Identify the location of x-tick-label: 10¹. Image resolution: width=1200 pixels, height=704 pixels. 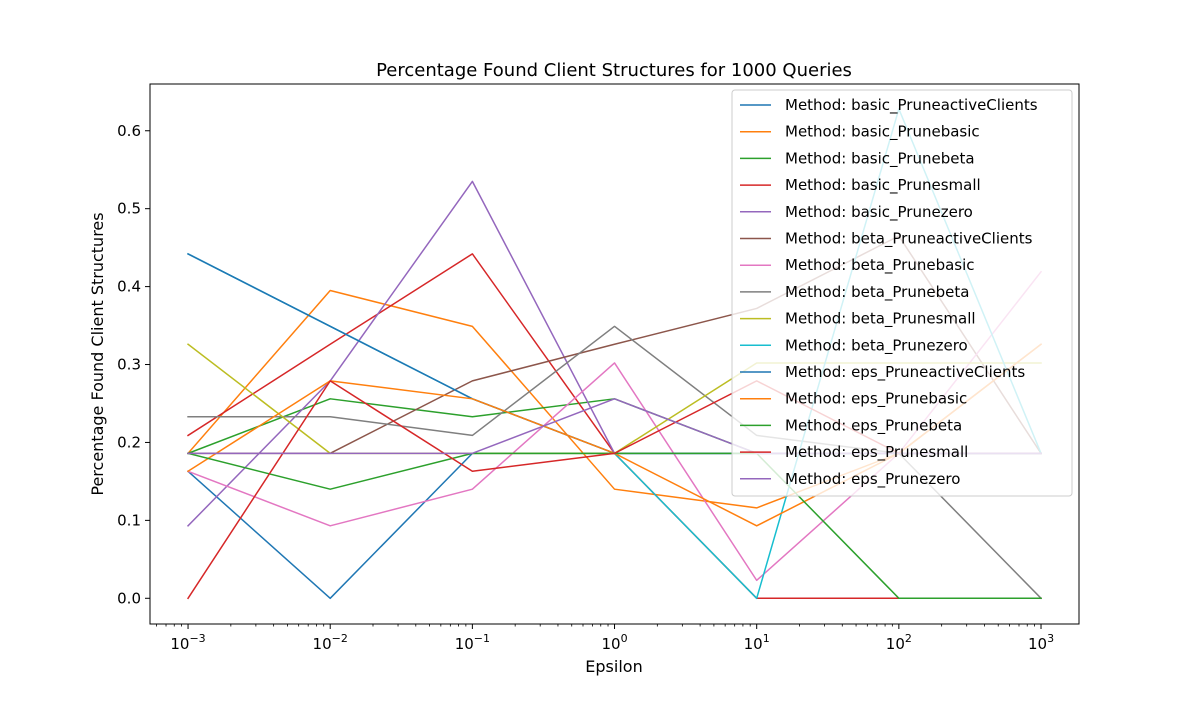
(757, 642).